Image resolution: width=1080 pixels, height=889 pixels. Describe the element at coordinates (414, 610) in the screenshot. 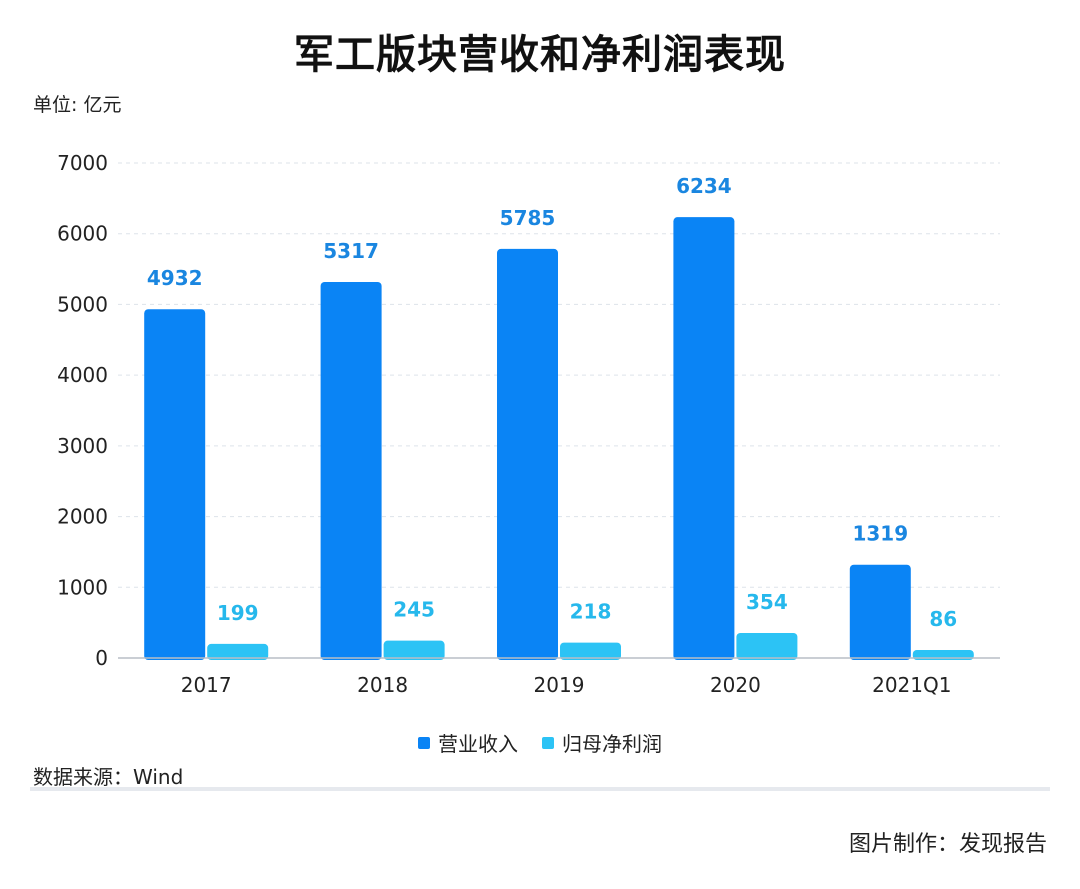

I see `data-label-profit: 245` at that location.